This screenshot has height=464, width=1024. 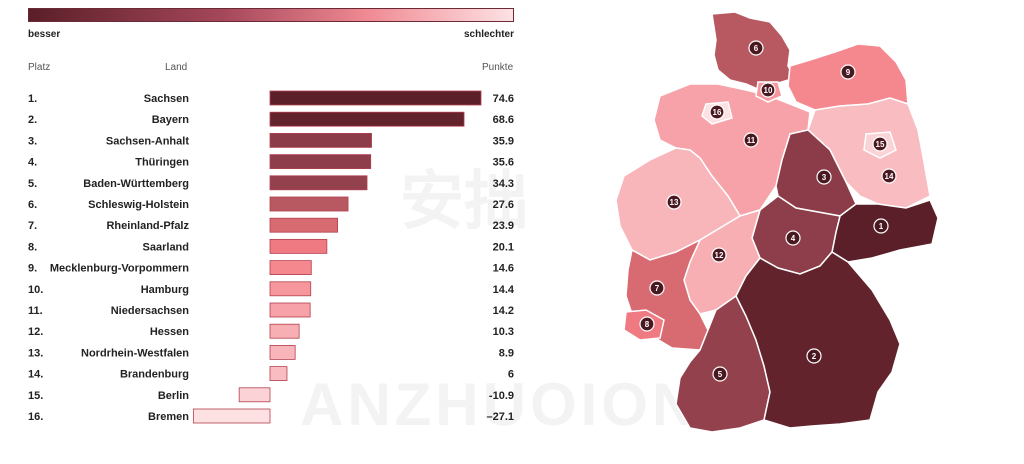 What do you see at coordinates (168, 417) in the screenshot?
I see `state-label: Bremen` at bounding box center [168, 417].